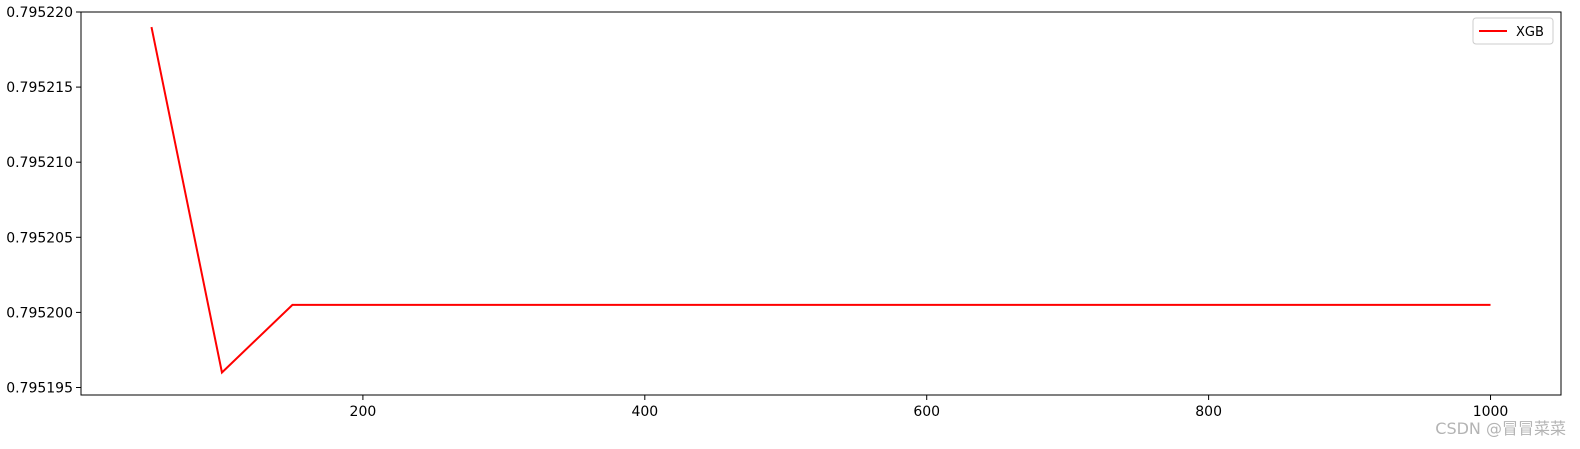 This screenshot has width=1580, height=449. What do you see at coordinates (39, 163) in the screenshot?
I see `y-tick-label: 0.795210` at bounding box center [39, 163].